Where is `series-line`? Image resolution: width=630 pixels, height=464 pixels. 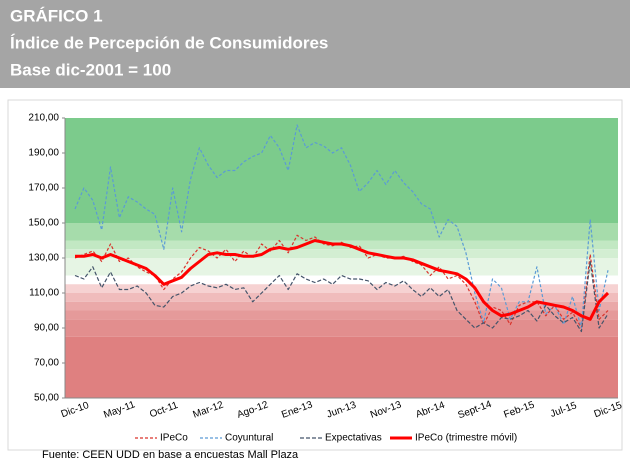
series-line is located at coordinates (341, 296).